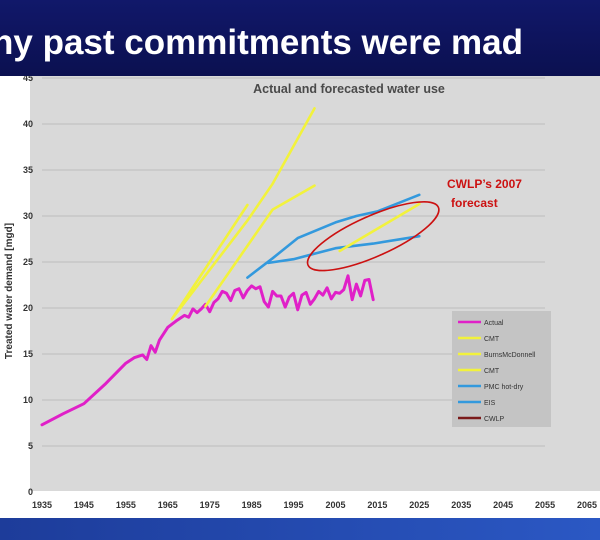 The width and height of the screenshot is (600, 540). I want to click on slide-title-text: hy past commitments were mad, so click(261, 42).